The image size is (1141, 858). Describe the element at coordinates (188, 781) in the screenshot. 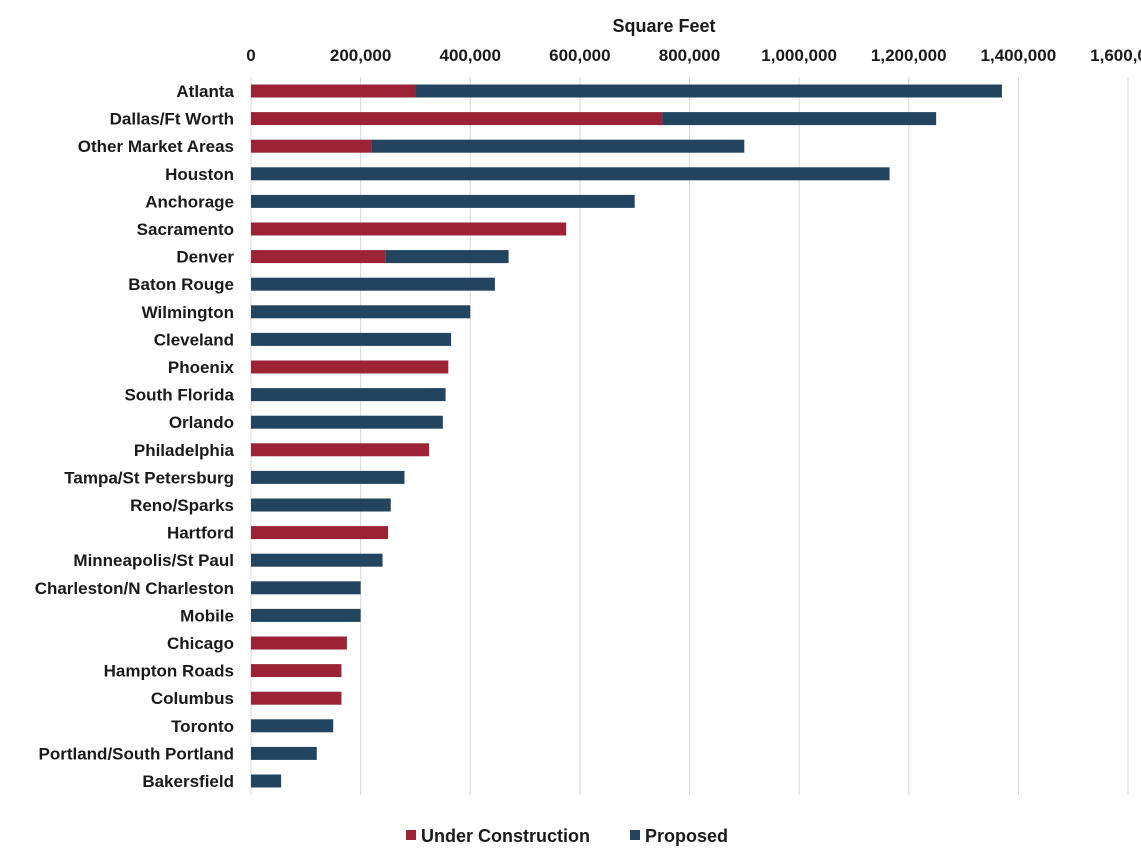

I see `category-label: Bakersfield` at that location.